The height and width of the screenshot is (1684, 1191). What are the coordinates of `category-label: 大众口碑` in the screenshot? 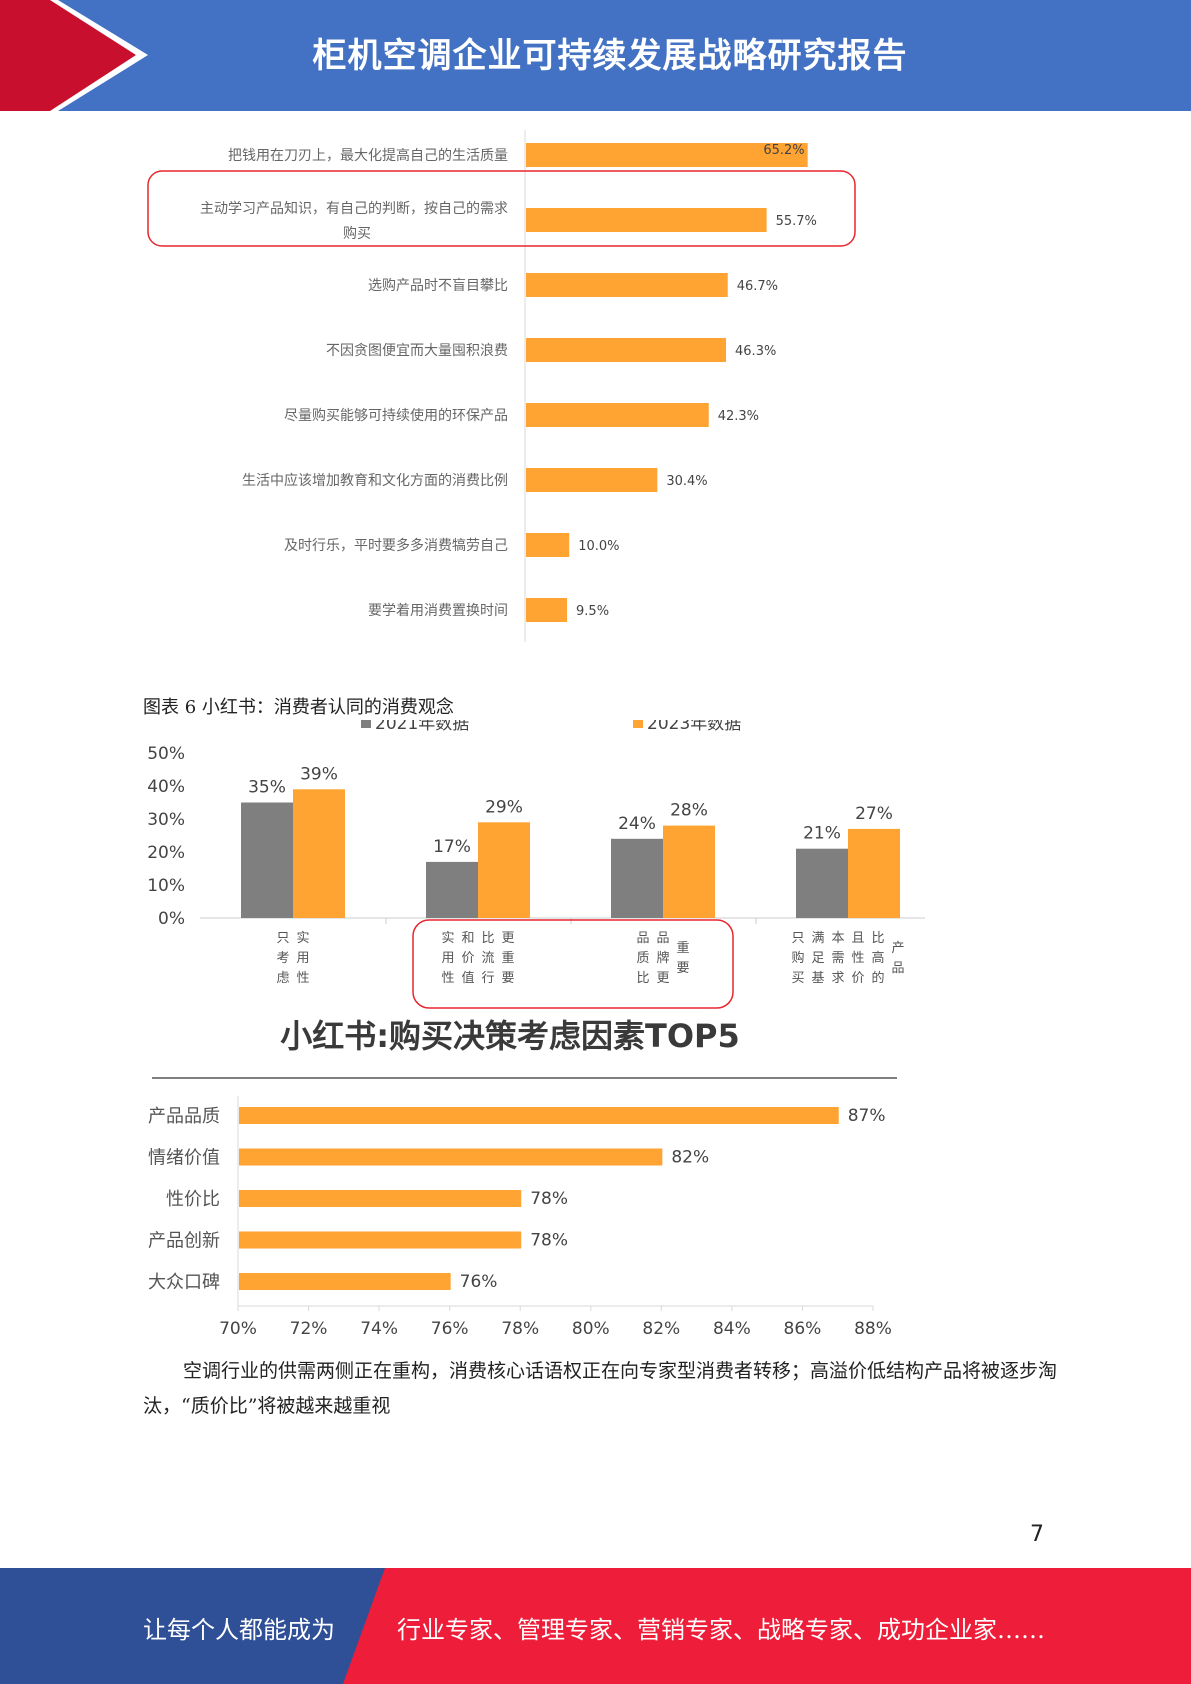 It's located at (184, 1282).